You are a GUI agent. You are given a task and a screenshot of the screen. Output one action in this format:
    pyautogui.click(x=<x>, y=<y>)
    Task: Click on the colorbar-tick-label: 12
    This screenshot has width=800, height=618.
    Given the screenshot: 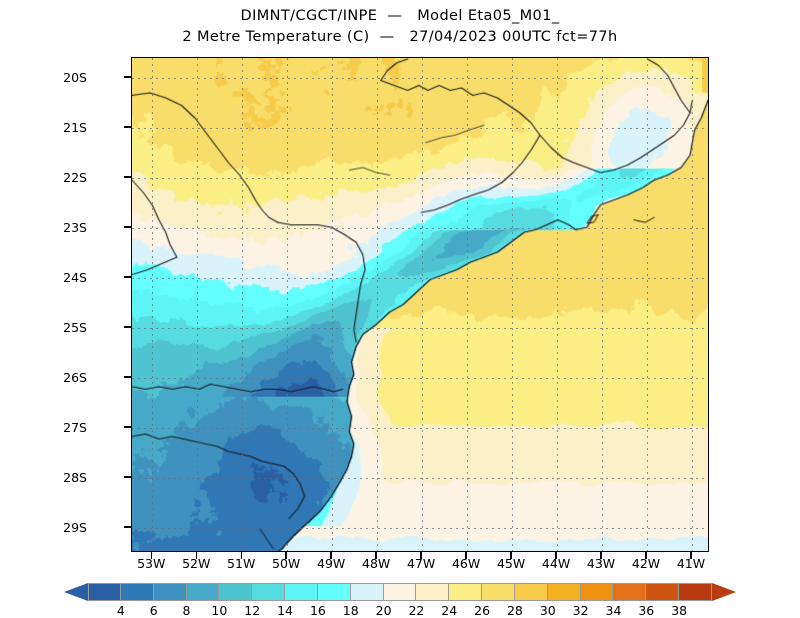 What is the action you would take?
    pyautogui.click(x=252, y=610)
    